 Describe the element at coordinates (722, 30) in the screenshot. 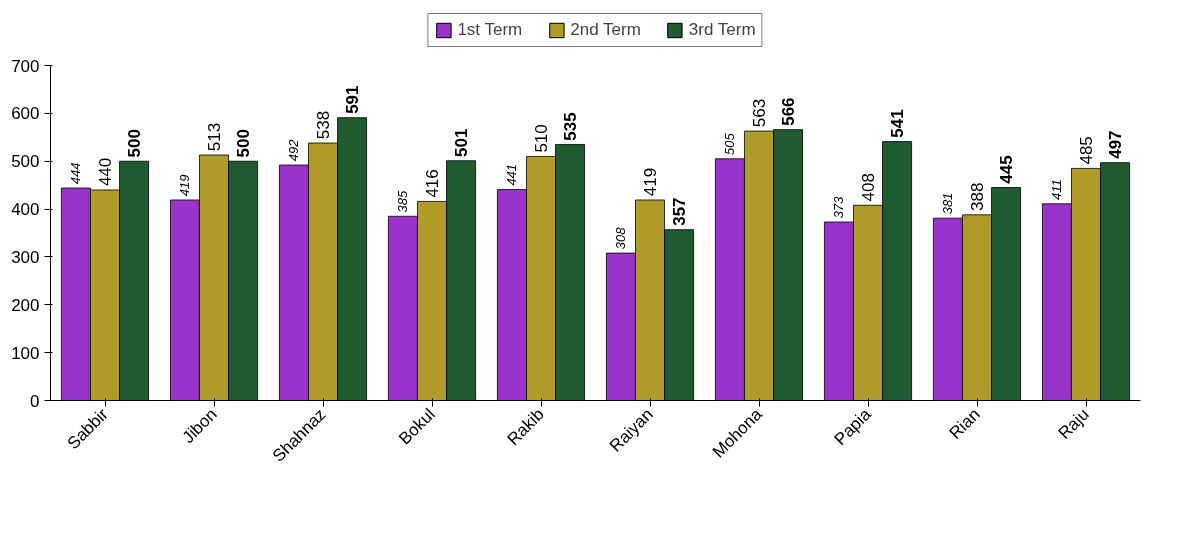

I see `legend-label: 3rd Term` at that location.